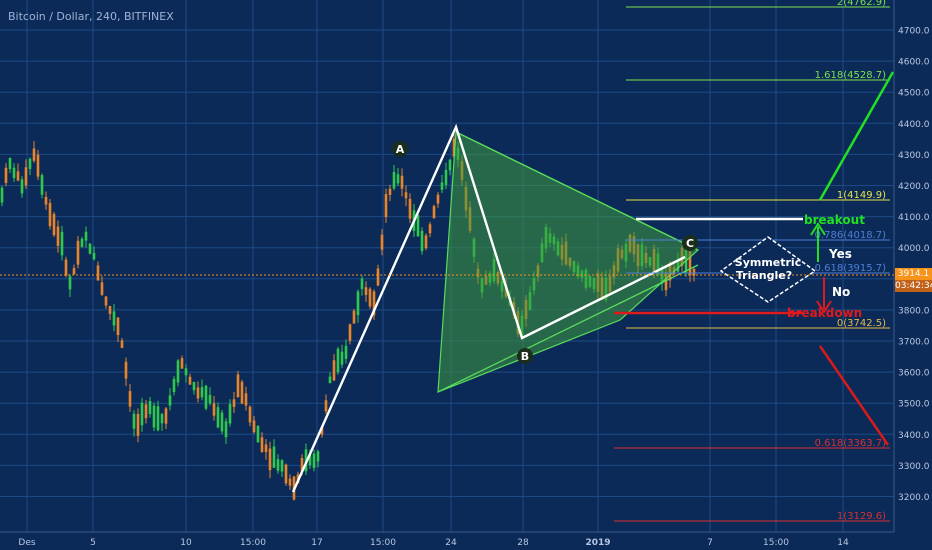 The height and width of the screenshot is (550, 932). What do you see at coordinates (914, 125) in the screenshot?
I see `price-tick-label: 4400.0` at bounding box center [914, 125].